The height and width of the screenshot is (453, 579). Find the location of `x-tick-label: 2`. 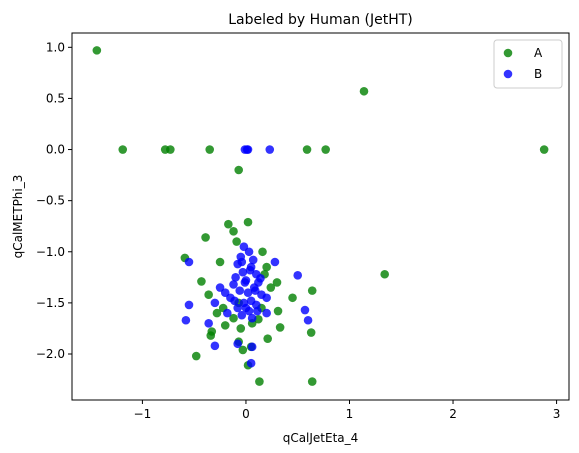

x-tick-label: 2 is located at coordinates (453, 414).